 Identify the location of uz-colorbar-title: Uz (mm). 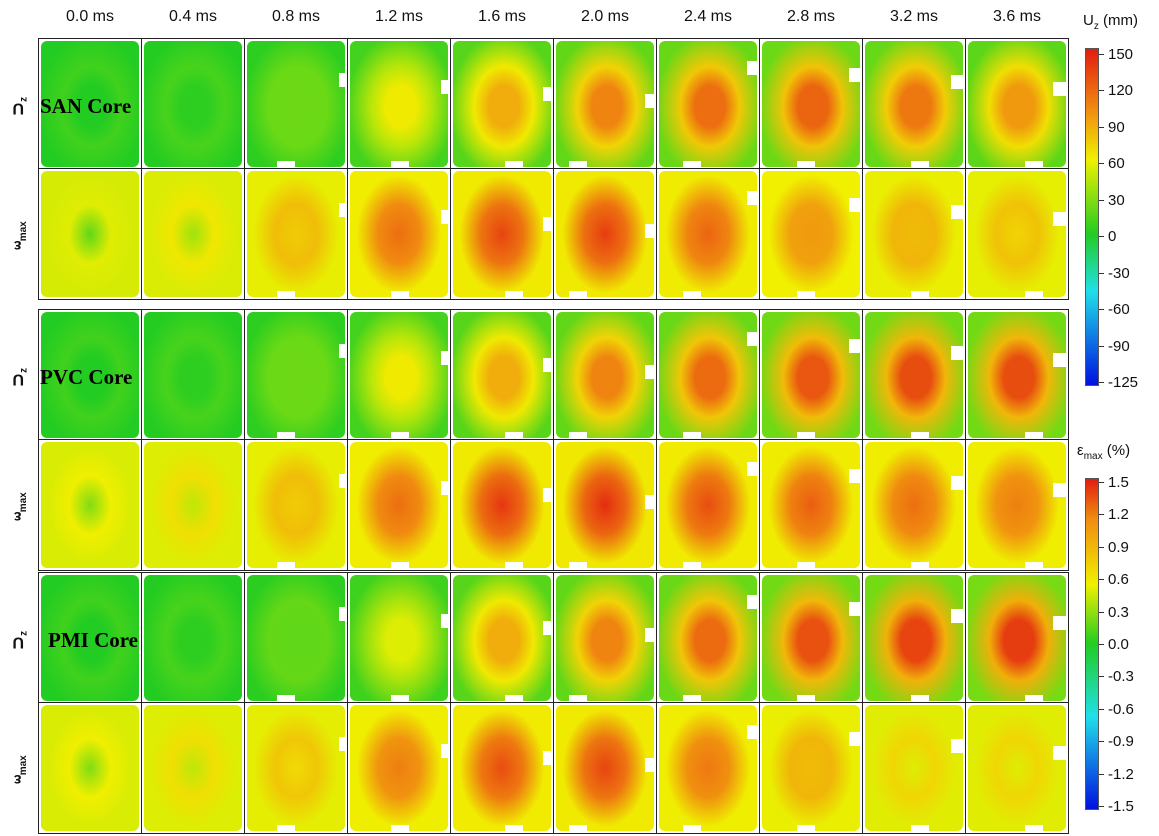
(1110, 22).